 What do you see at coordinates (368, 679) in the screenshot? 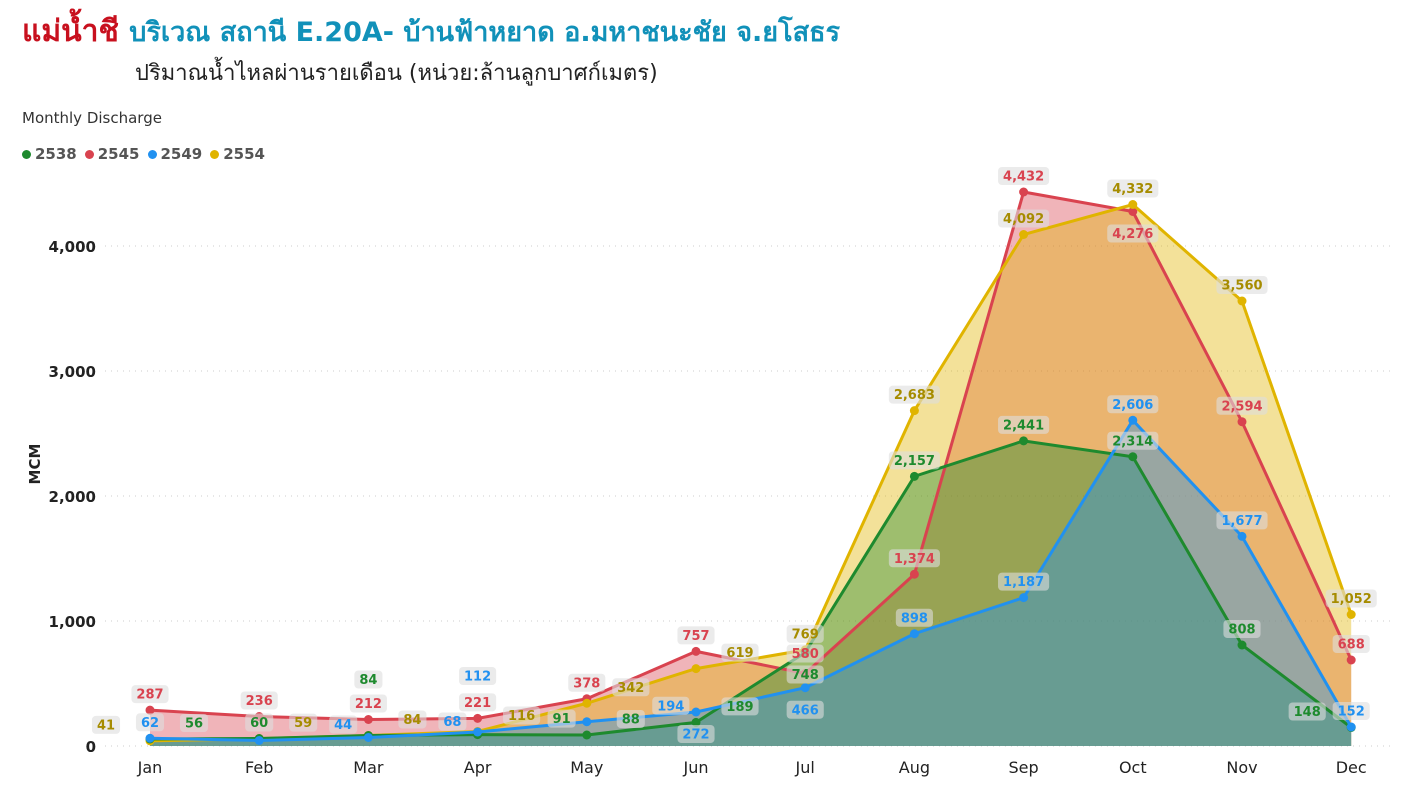
I see `data-label-2538: 84` at bounding box center [368, 679].